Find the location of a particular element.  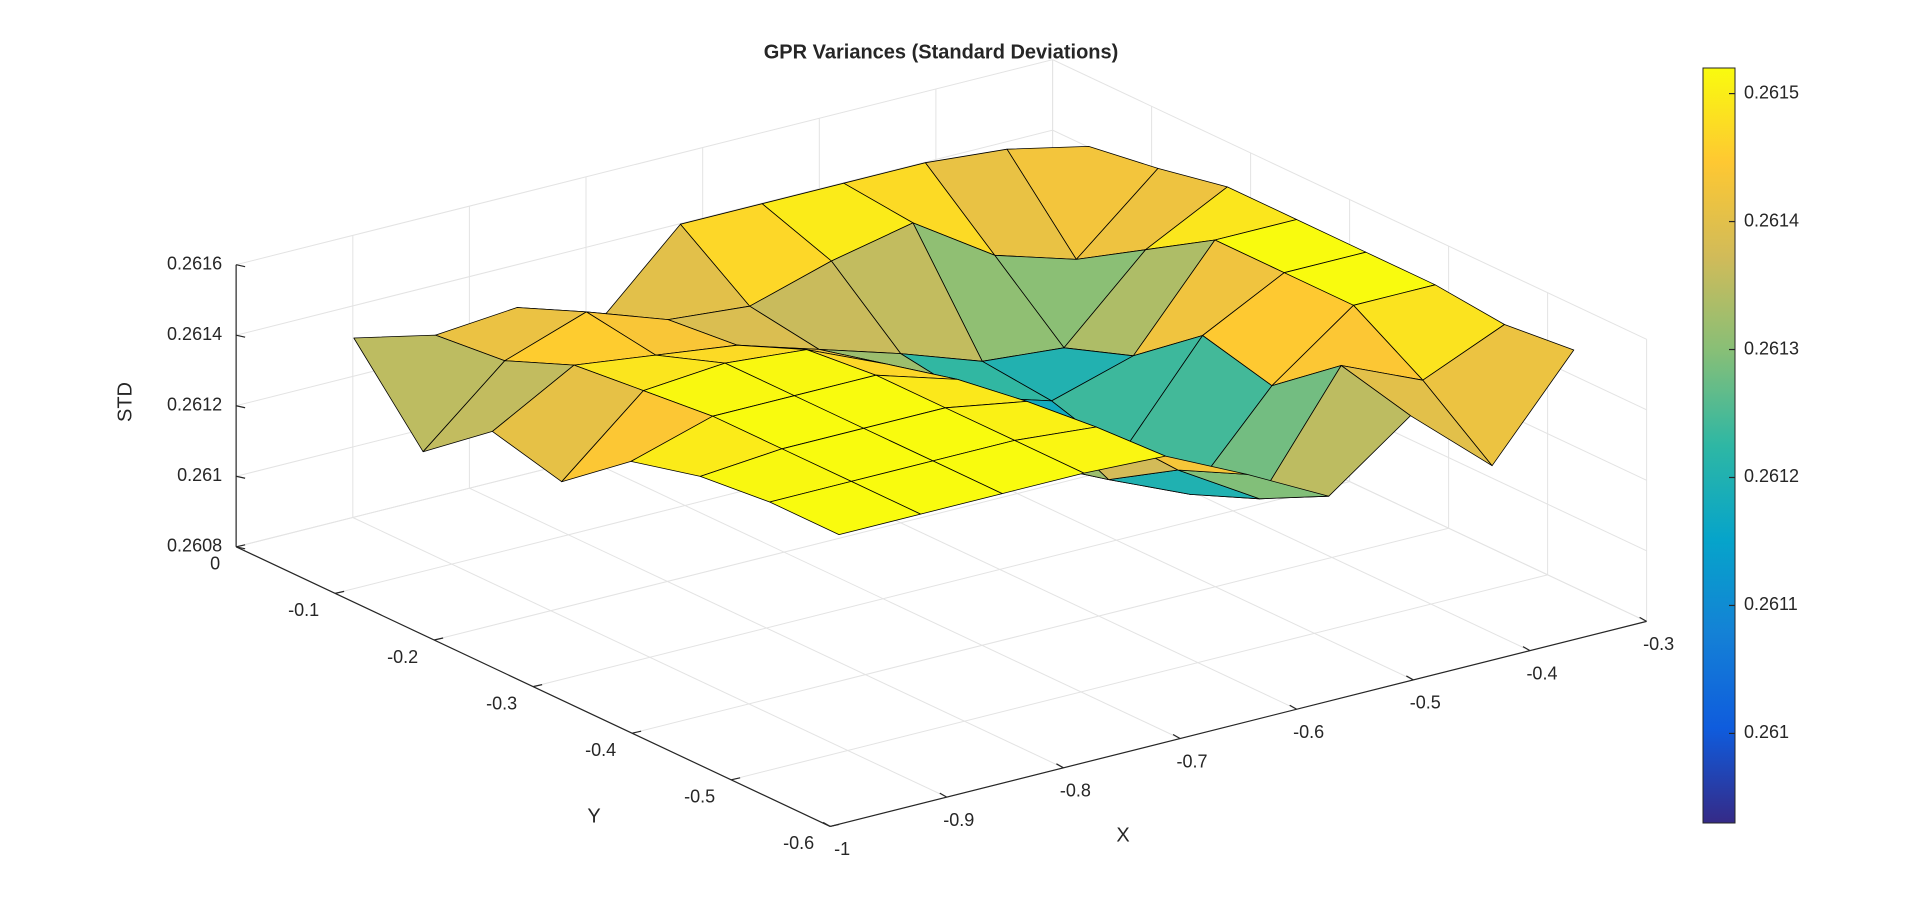

colorbar-tick-label: 0.2614 is located at coordinates (1771, 220).